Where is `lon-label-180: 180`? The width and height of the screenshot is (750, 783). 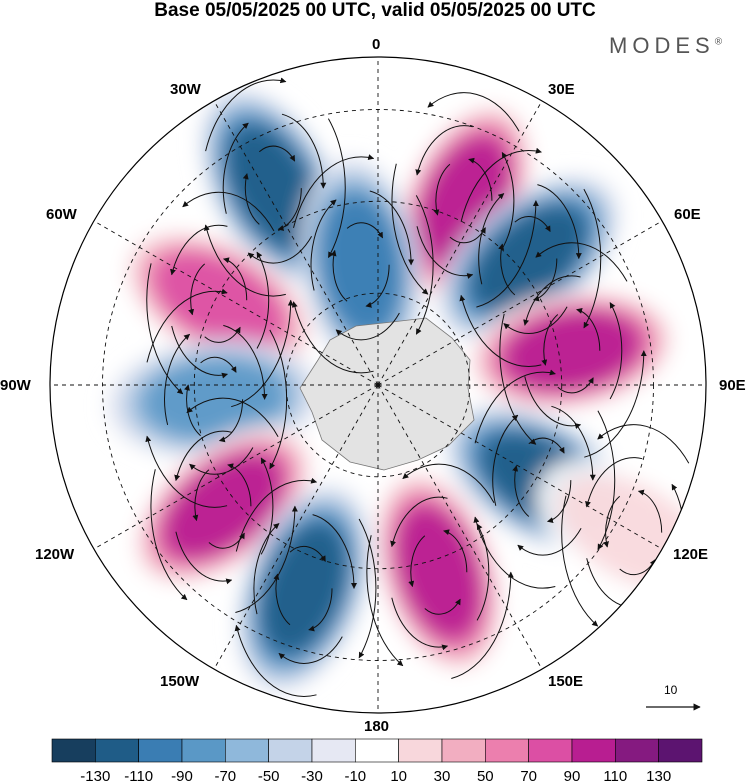 lon-label-180: 180 is located at coordinates (377, 726).